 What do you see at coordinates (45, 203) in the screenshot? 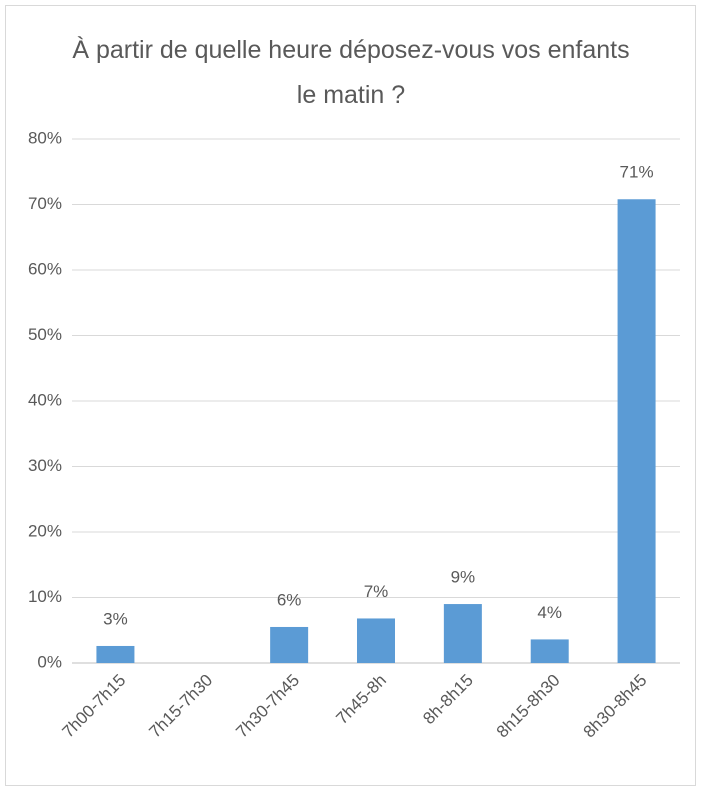
I see `y-tick-label: 70%` at bounding box center [45, 203].